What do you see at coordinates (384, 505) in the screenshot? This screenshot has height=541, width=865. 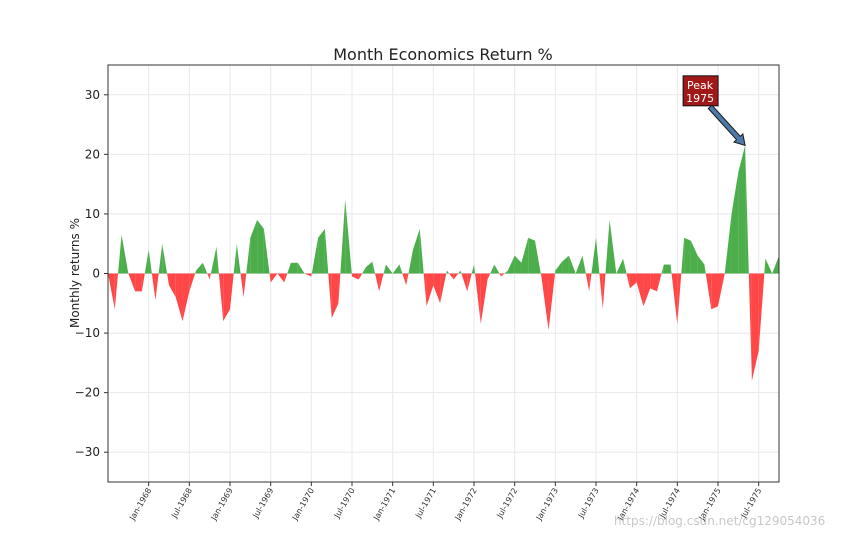 I see `x-tick-label: Jan-1971` at bounding box center [384, 505].